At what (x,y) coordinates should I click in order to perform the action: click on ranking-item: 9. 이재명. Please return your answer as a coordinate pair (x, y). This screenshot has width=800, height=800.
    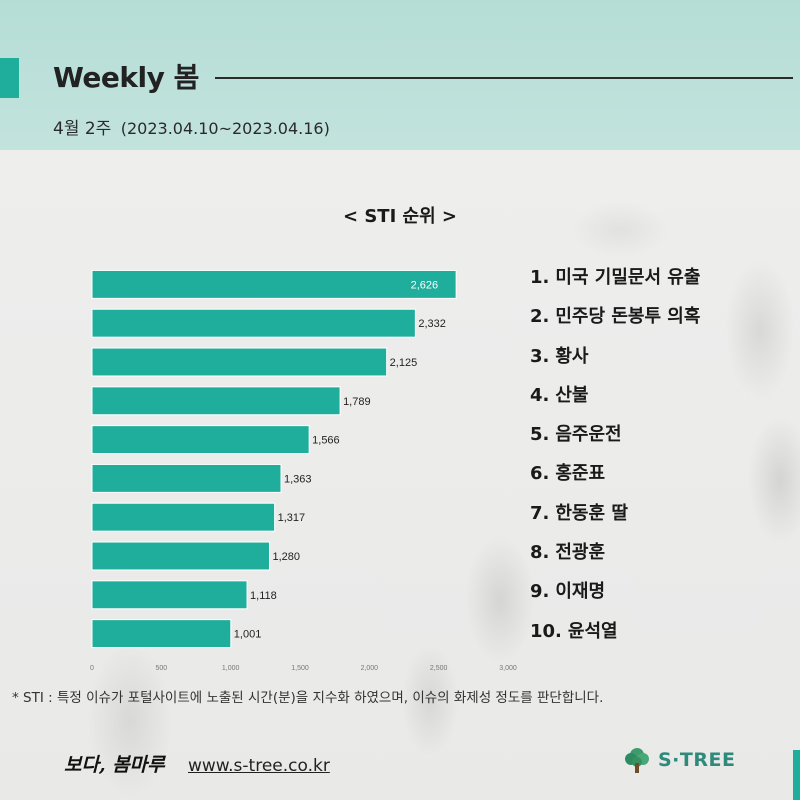
    Looking at the image, I should click on (568, 592).